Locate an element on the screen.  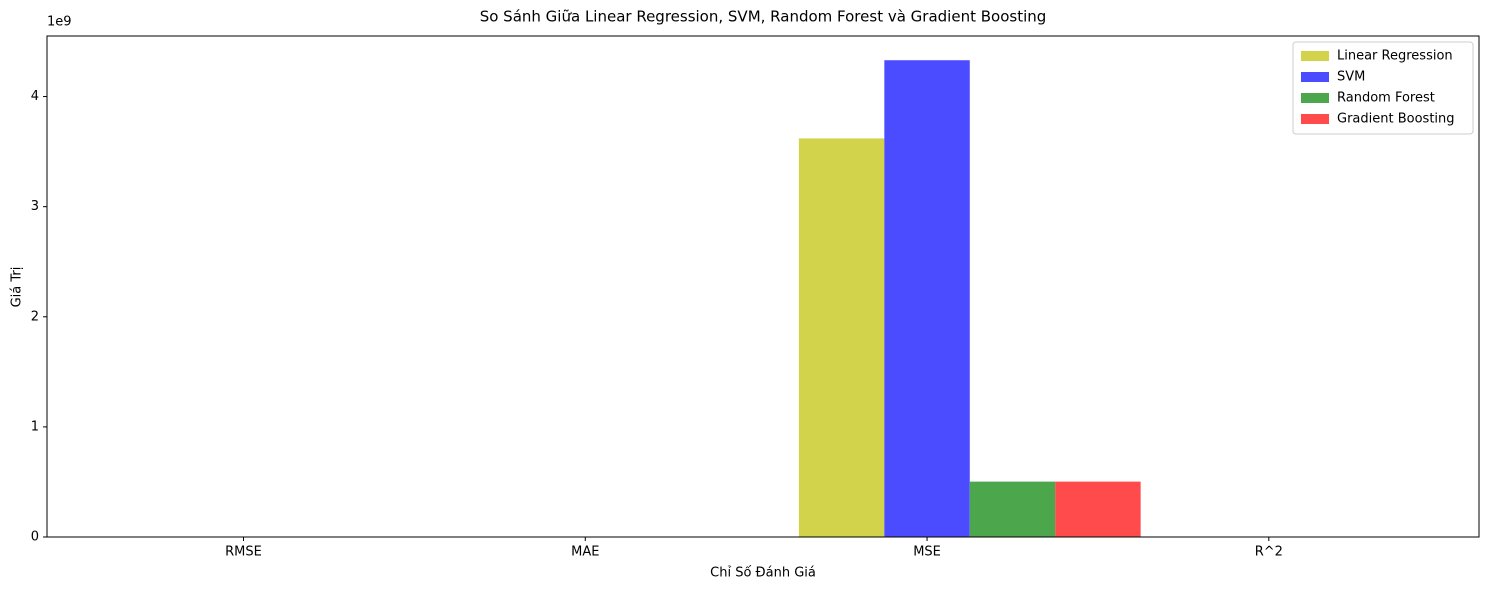
y-axis-label: Giá Trị is located at coordinates (17, 287).